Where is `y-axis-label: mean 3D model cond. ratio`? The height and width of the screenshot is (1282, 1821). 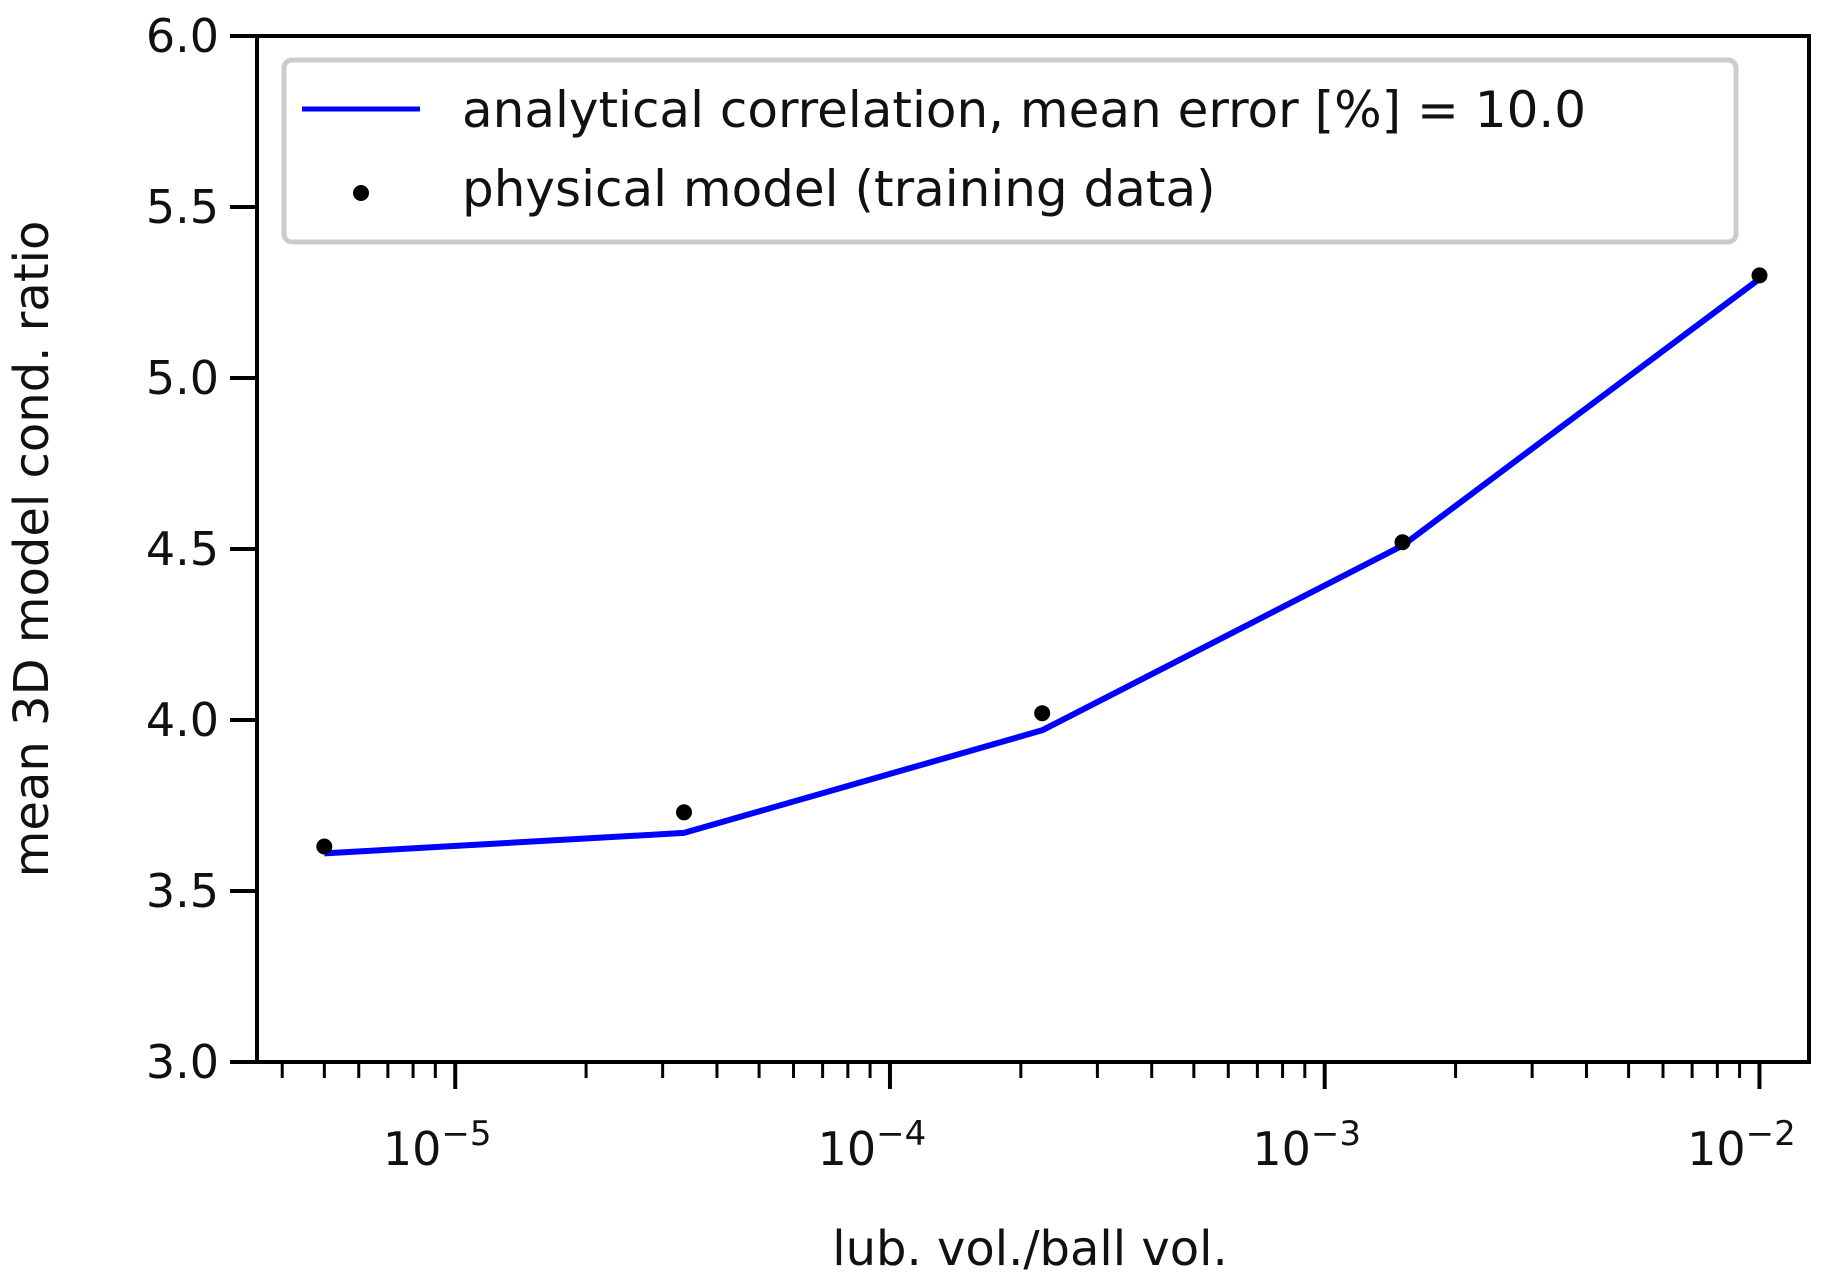
y-axis-label: mean 3D model cond. ratio is located at coordinates (32, 549).